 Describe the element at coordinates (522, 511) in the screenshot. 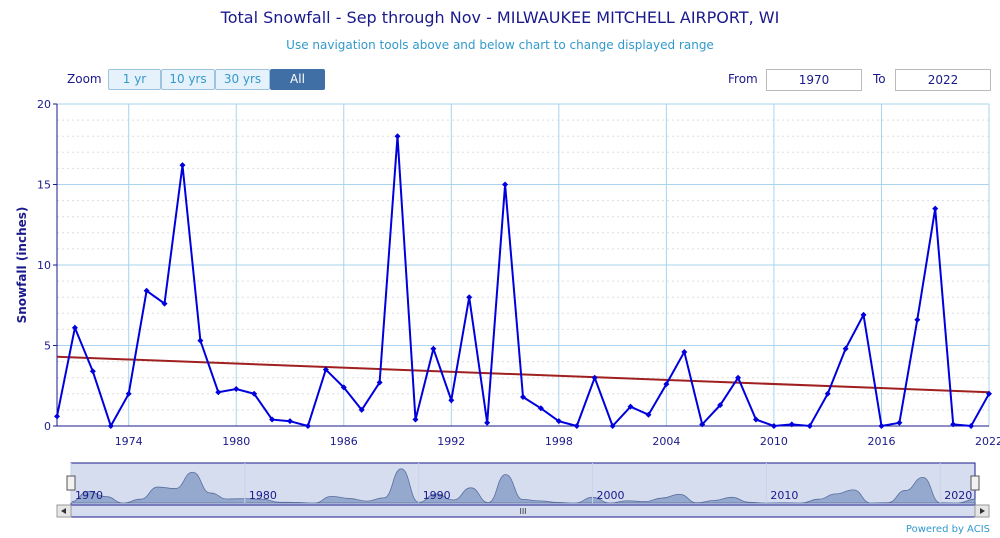

I see `scroll-grip-icon: III` at that location.